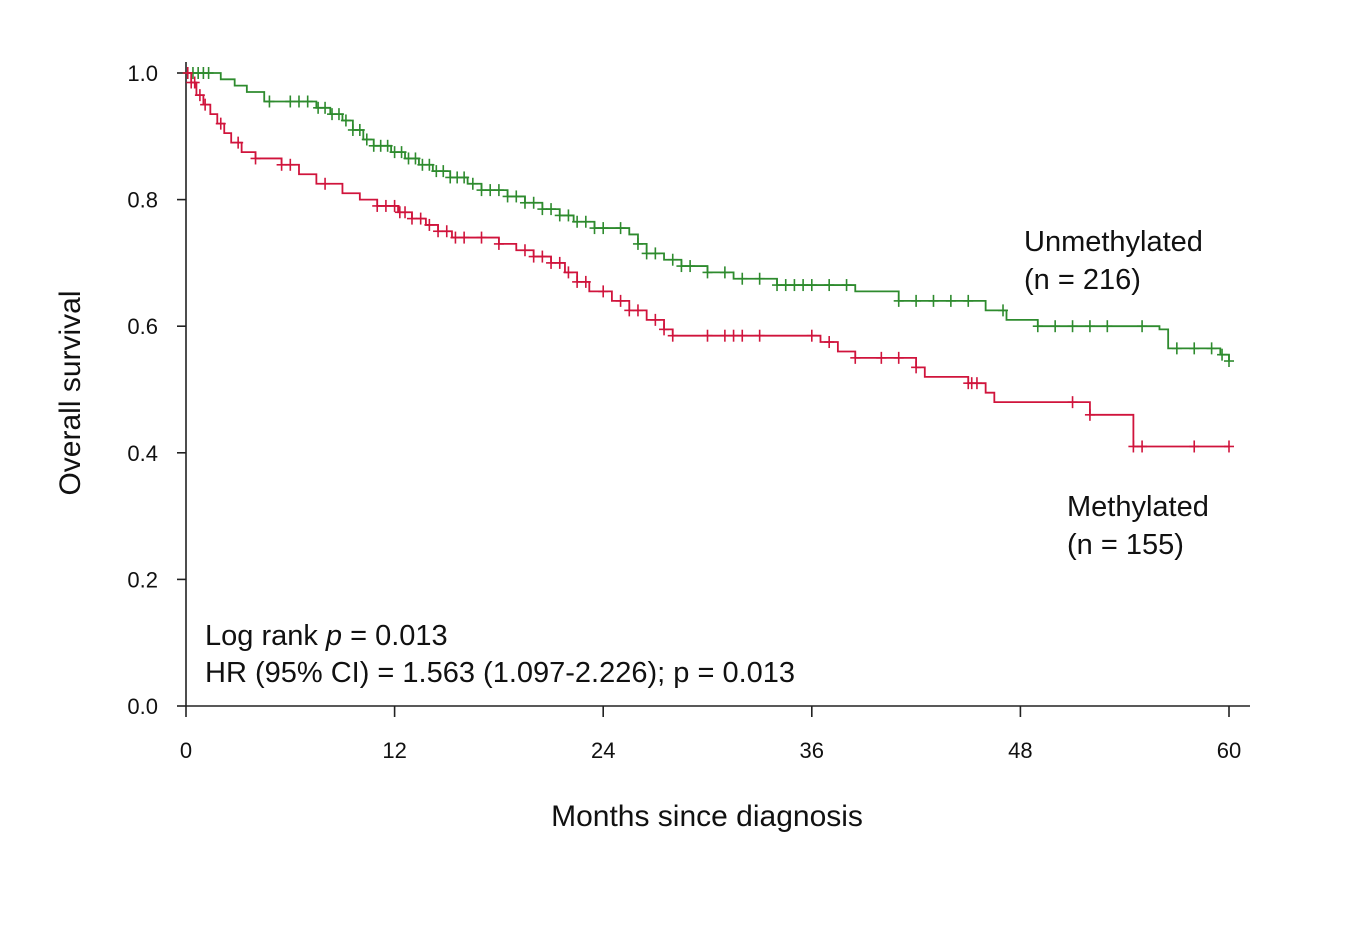 The height and width of the screenshot is (926, 1360). What do you see at coordinates (1020, 750) in the screenshot?
I see `x-tick-label: 48` at bounding box center [1020, 750].